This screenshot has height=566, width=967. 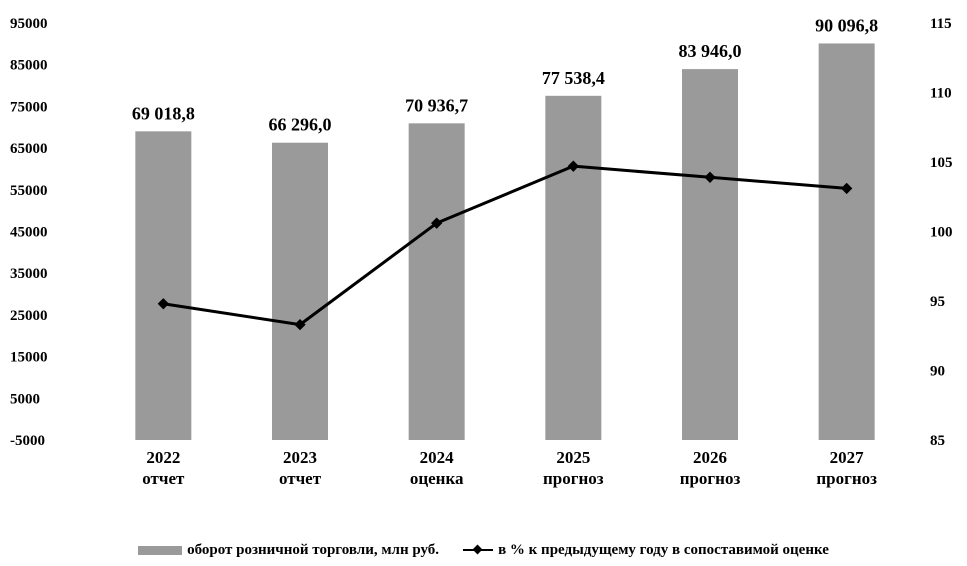 I want to click on category-year-label: 2023, so click(x=300, y=457).